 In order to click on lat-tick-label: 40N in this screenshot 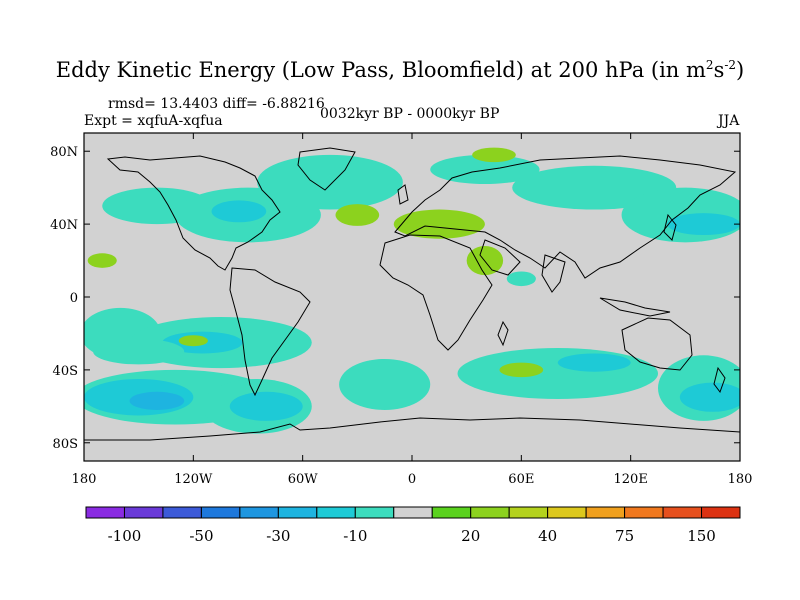, I will do `click(64, 225)`.